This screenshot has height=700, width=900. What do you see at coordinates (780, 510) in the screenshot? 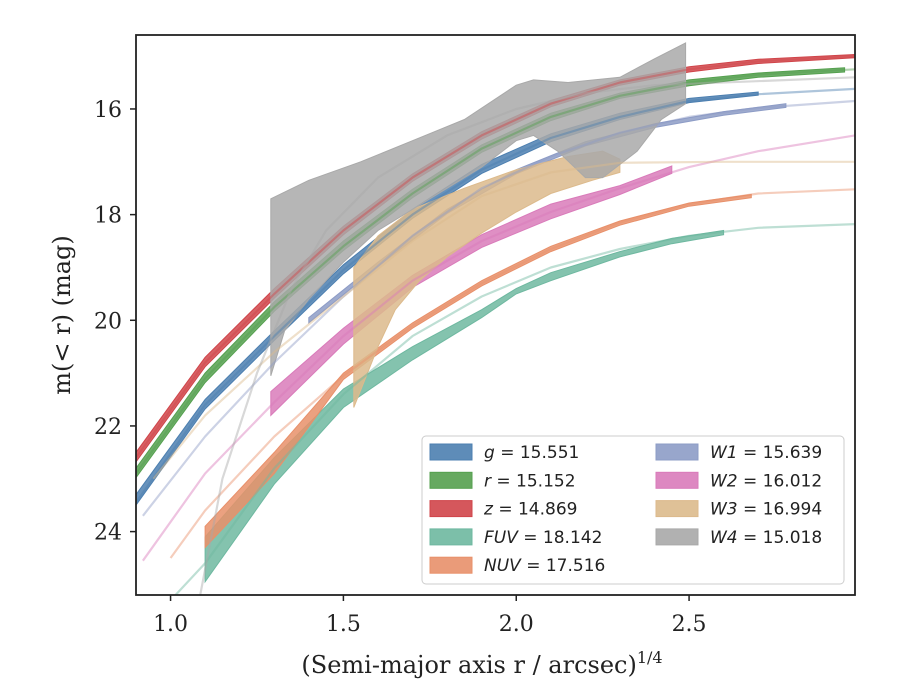
I see `legend-mag-w3: = 16.994` at bounding box center [780, 510].